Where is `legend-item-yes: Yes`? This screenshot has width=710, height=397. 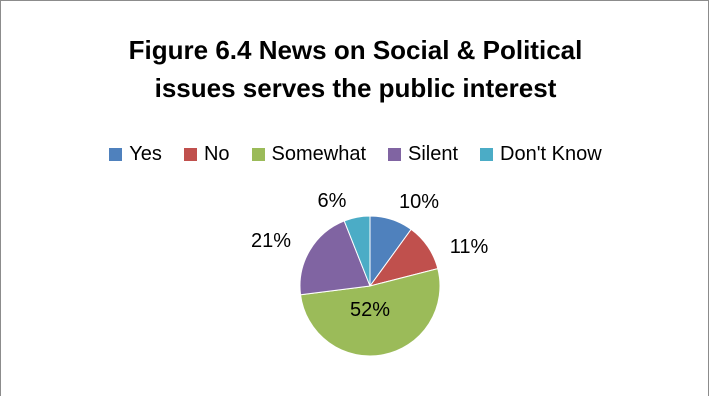
legend-item-yes: Yes is located at coordinates (135, 154).